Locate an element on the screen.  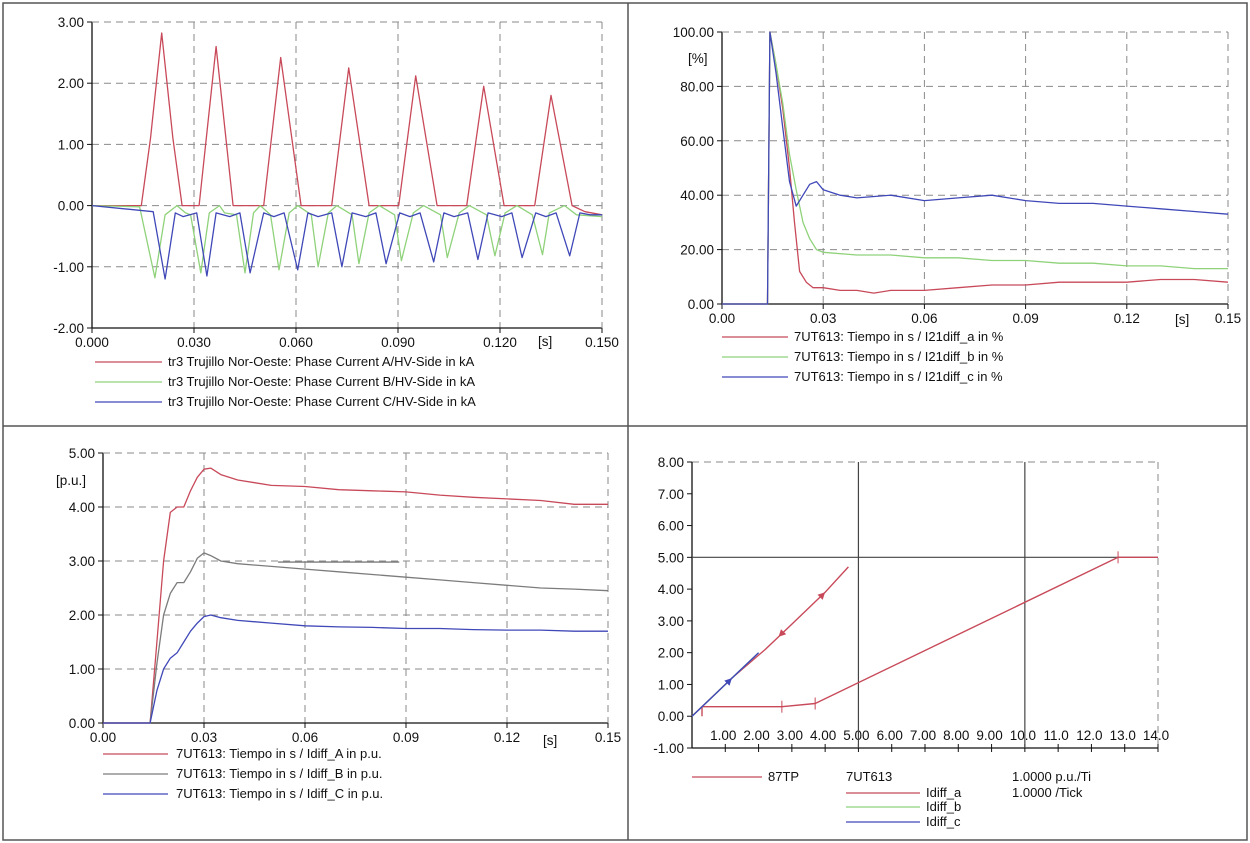
legend-entry: Idiff_b is located at coordinates (943, 806).